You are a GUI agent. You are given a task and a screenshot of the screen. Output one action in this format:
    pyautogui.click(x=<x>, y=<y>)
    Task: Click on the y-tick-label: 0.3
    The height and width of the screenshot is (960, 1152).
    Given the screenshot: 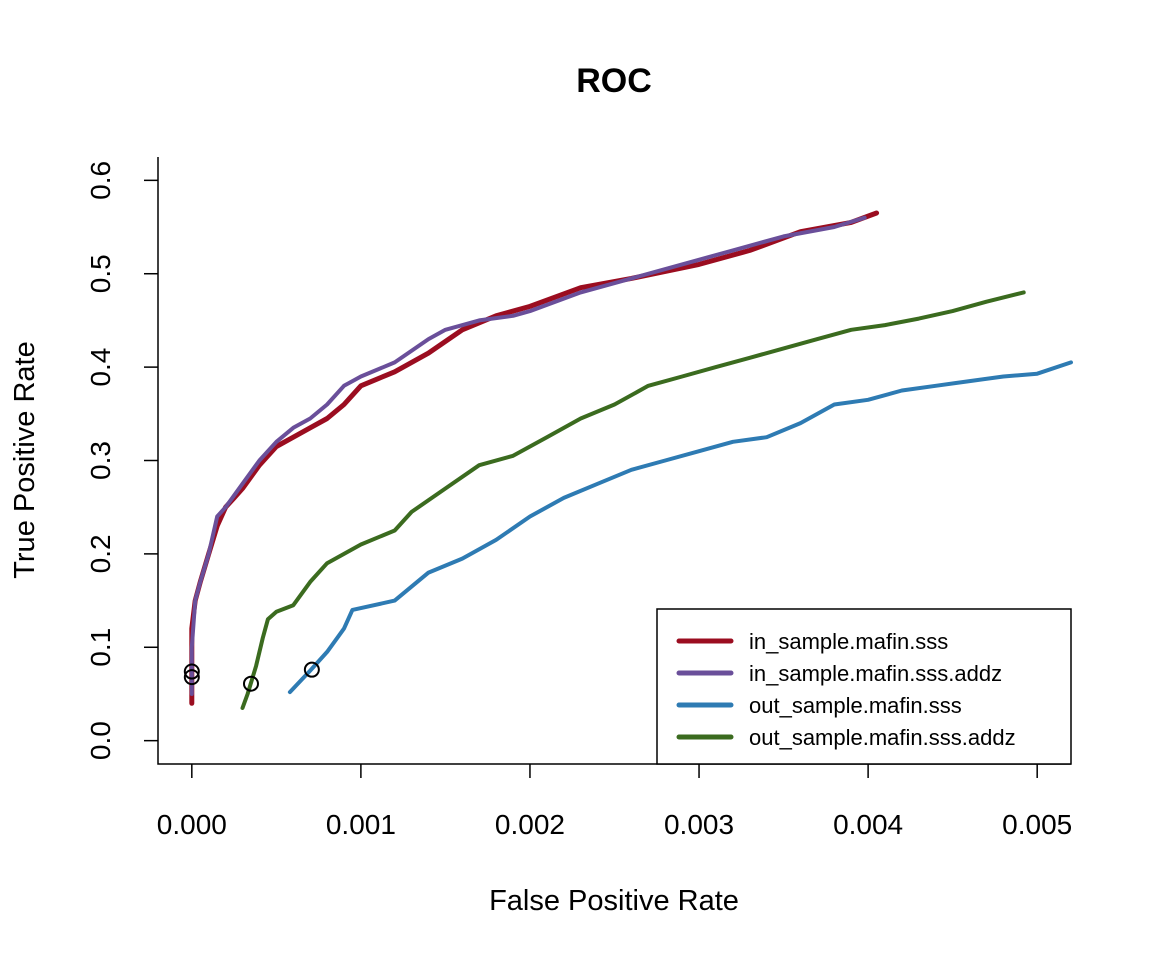 What is the action you would take?
    pyautogui.click(x=100, y=460)
    